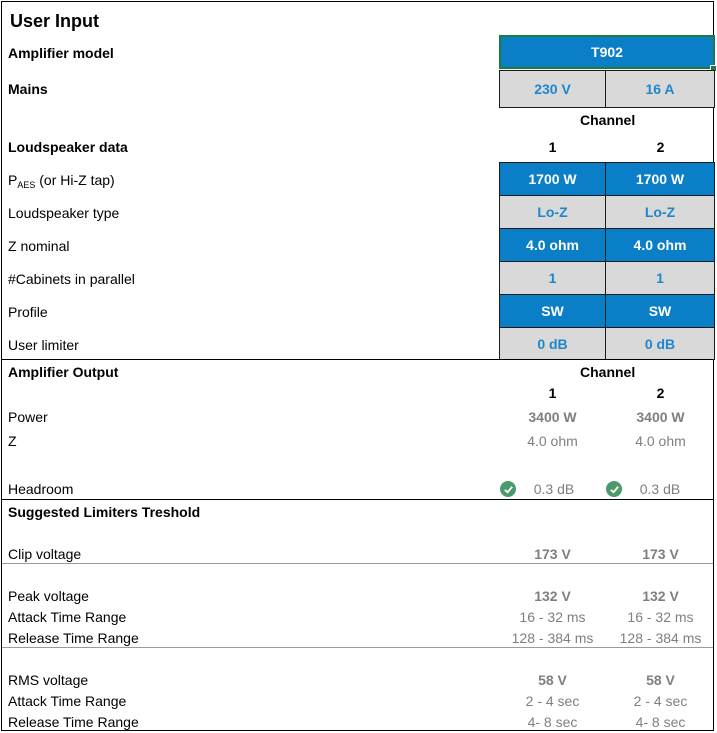  What do you see at coordinates (552, 179) in the screenshot?
I see `paes-ch1-cell: 1700 W` at bounding box center [552, 179].